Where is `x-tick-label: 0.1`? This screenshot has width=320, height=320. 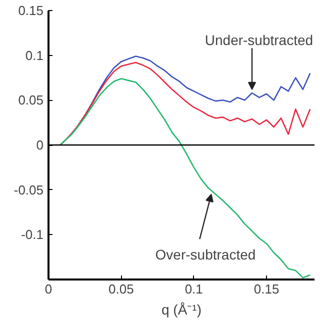
x-tick-label: 0.1 is located at coordinates (193, 289).